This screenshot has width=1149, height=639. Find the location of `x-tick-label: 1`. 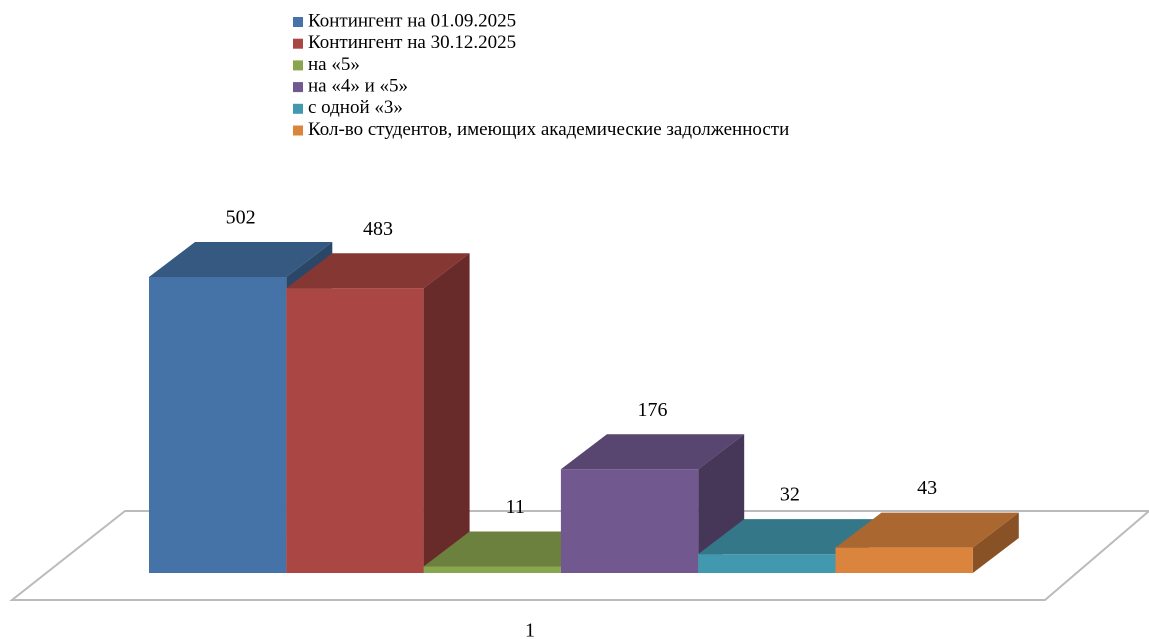

x-tick-label: 1 is located at coordinates (530, 629).